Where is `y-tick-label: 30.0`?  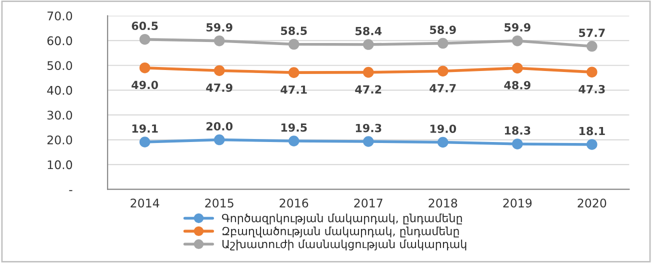
y-tick-label: 30.0 is located at coordinates (59, 115).